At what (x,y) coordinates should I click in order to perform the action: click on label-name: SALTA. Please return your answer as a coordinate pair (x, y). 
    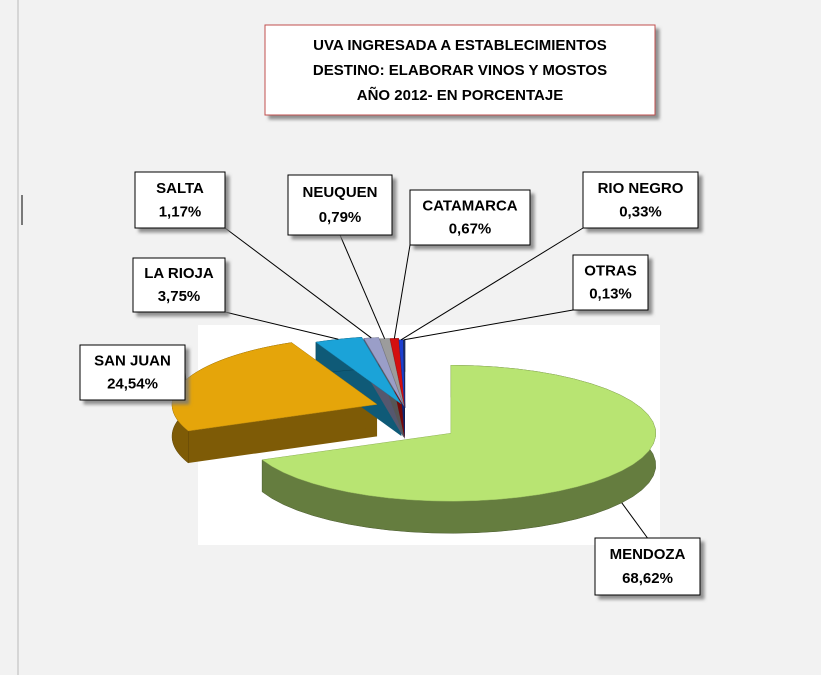
    Looking at the image, I should click on (180, 188).